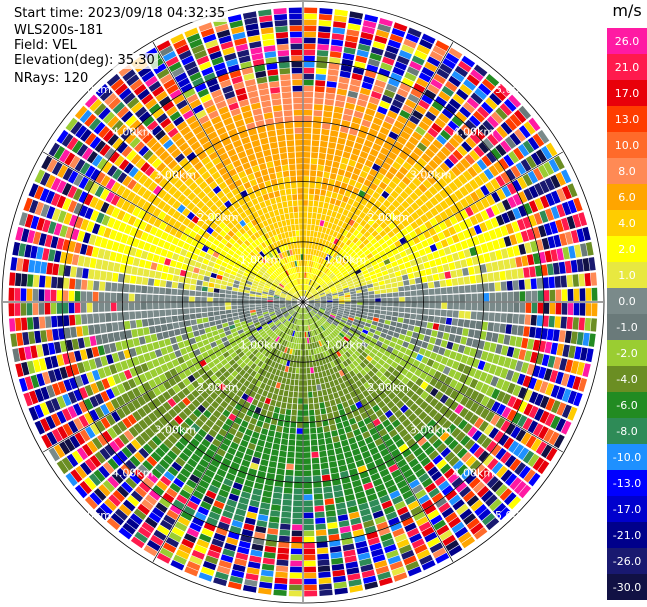 This screenshot has width=647, height=607. What do you see at coordinates (626, 10) in the screenshot?
I see `colorbar-unit: m/s` at bounding box center [626, 10].